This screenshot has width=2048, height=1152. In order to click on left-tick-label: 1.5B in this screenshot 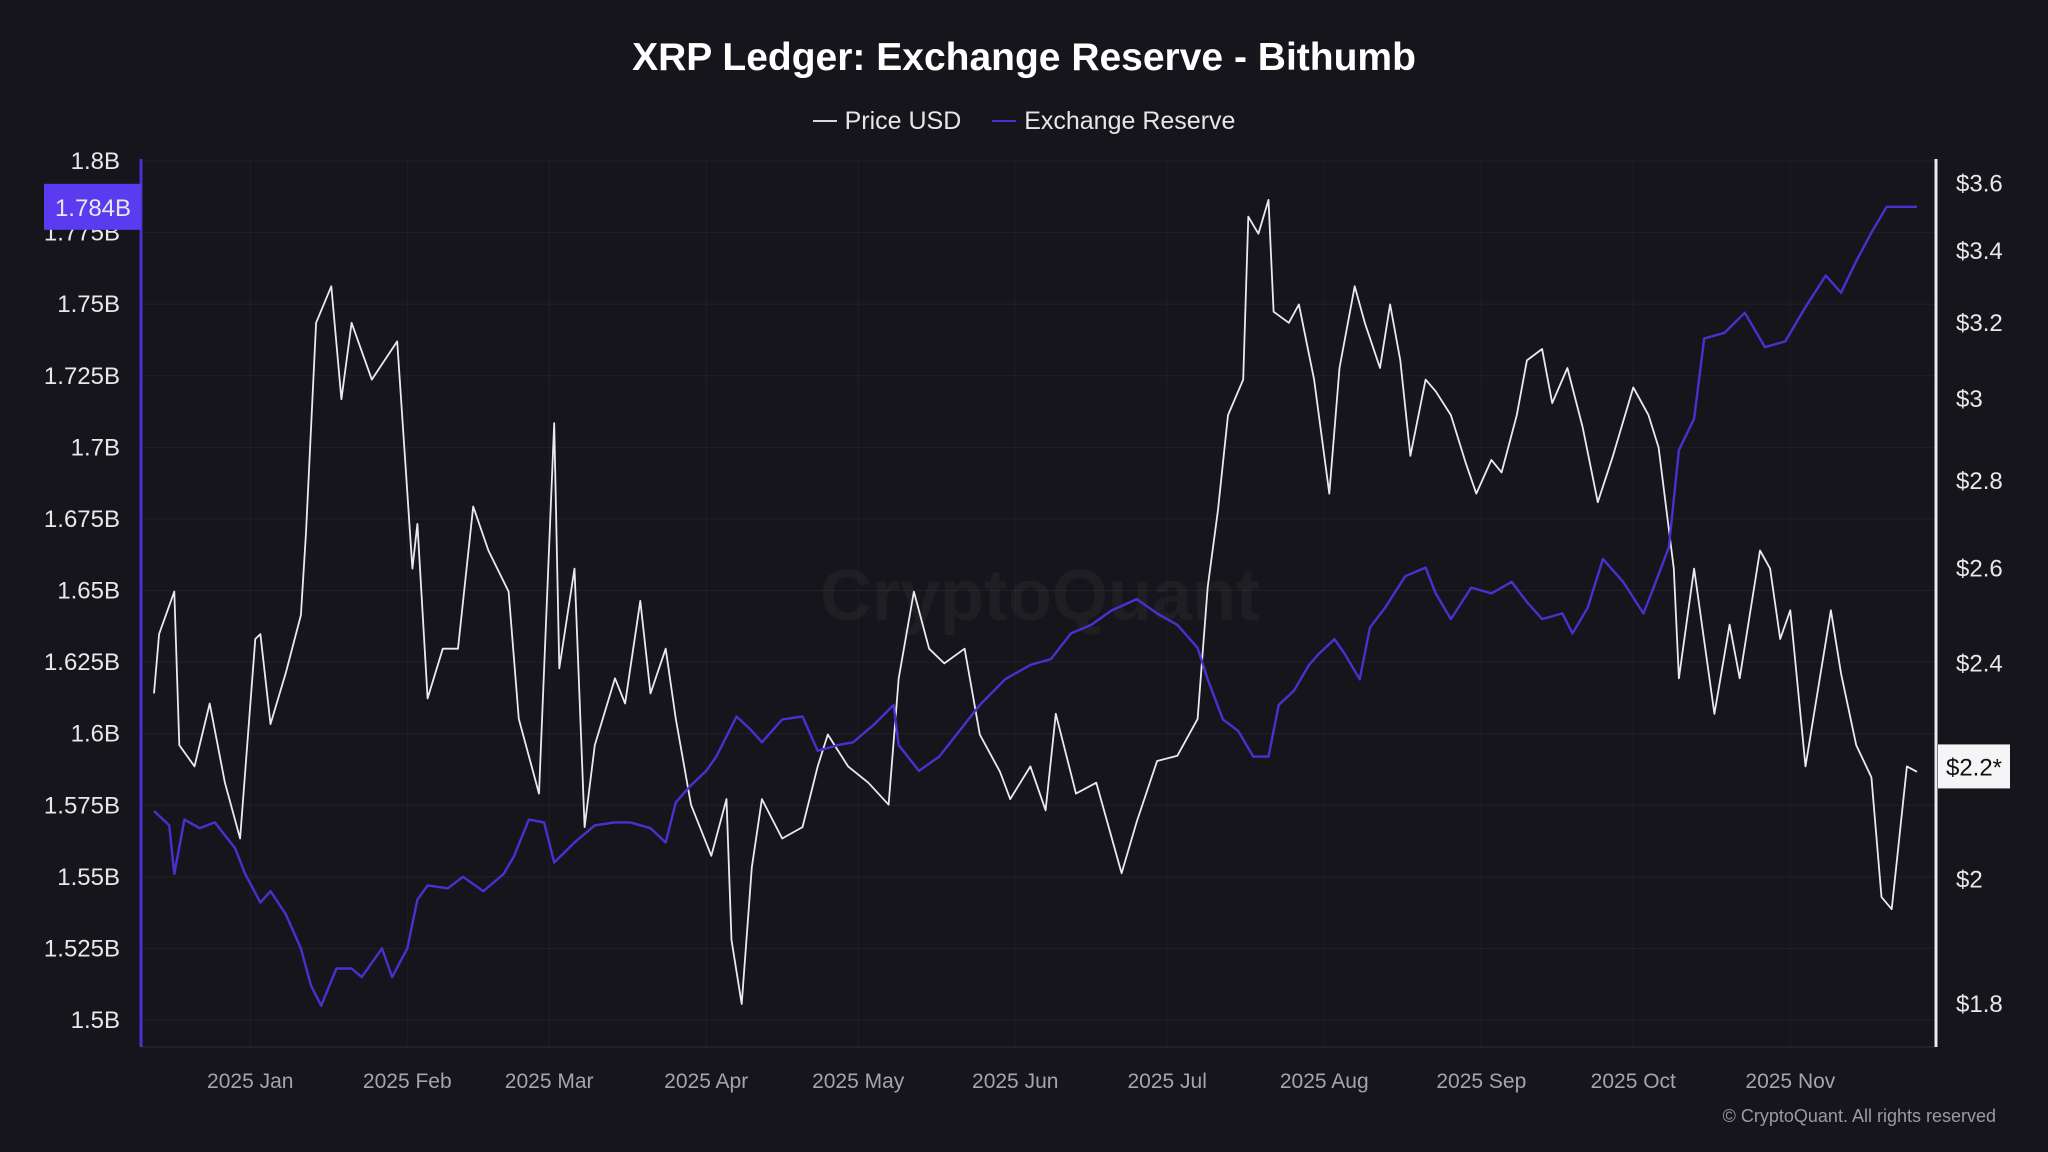, I will do `click(95, 1020)`.